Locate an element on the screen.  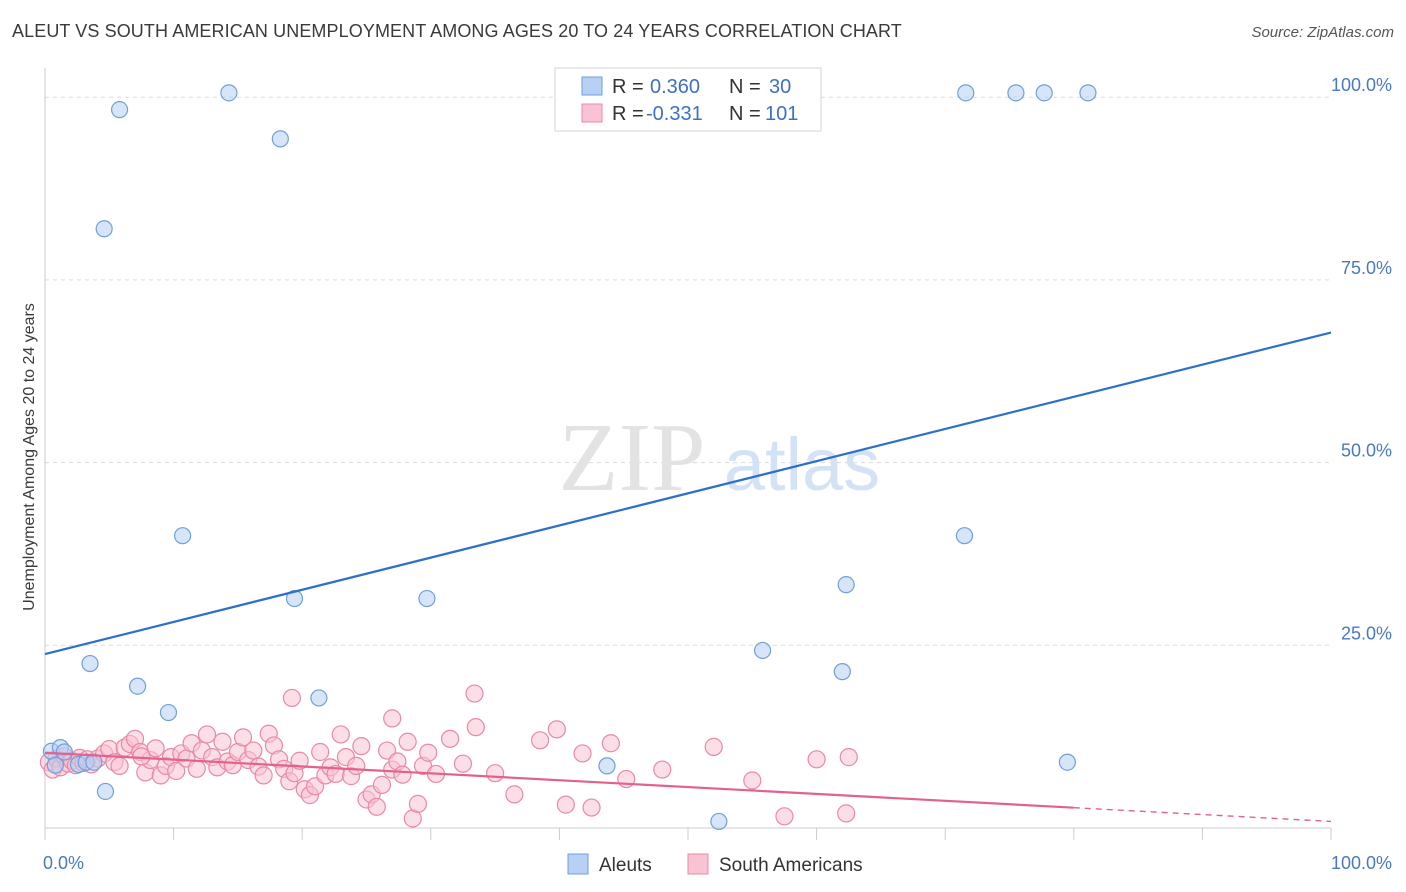
series-legend: Aleuts South Americans is located at coordinates (715, 864).